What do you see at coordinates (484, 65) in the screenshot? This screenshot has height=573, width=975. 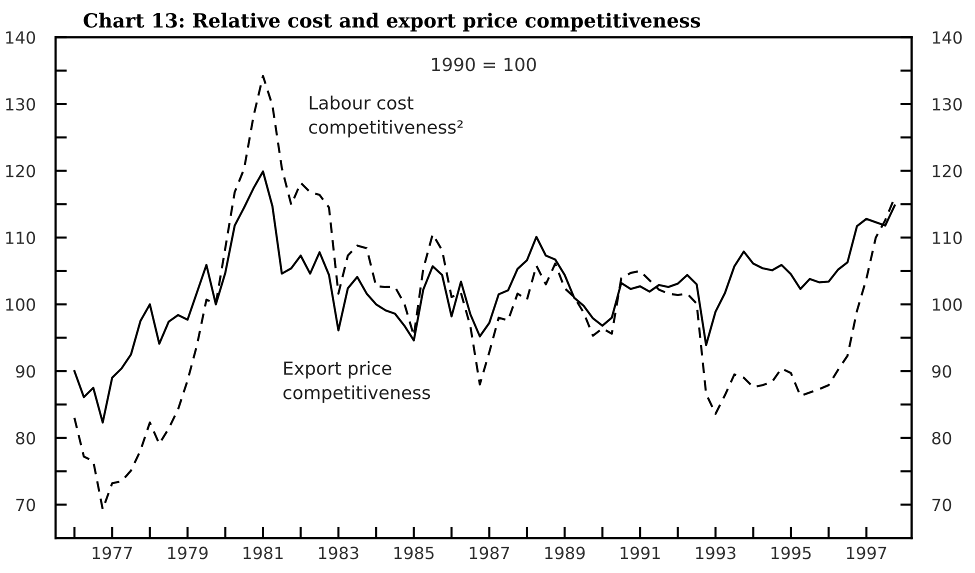 I see `annotation: 1990 = 100` at bounding box center [484, 65].